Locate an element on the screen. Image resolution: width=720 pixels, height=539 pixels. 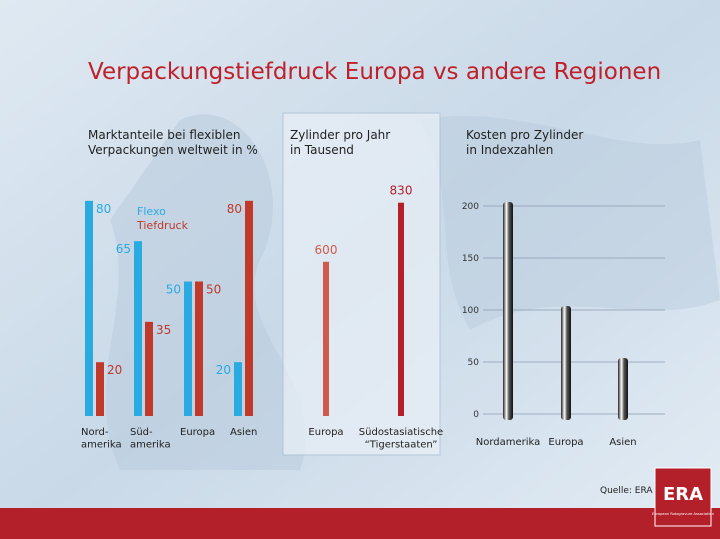
source: Quelle: ERA is located at coordinates (626, 491).